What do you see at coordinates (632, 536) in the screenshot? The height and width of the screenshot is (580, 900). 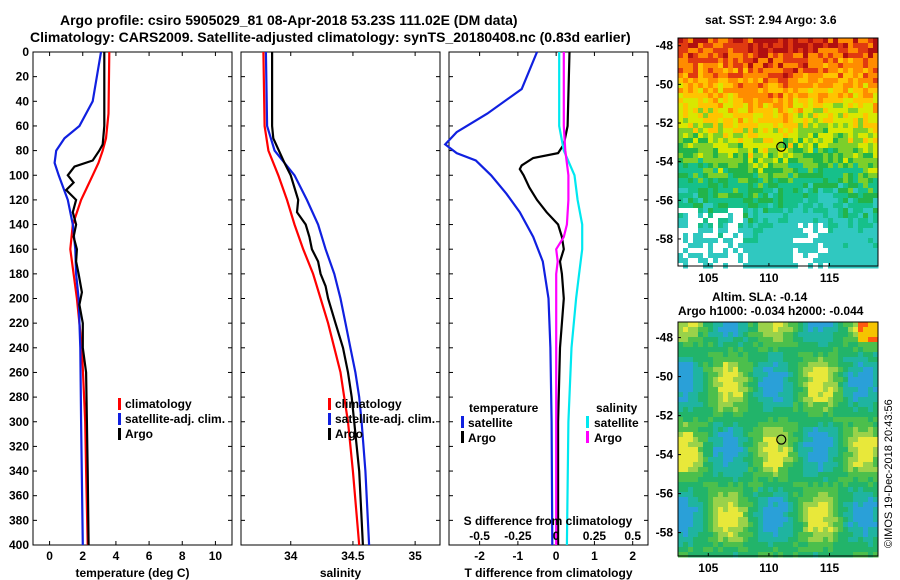 I see `top-tick-label: 0.5` at bounding box center [632, 536].